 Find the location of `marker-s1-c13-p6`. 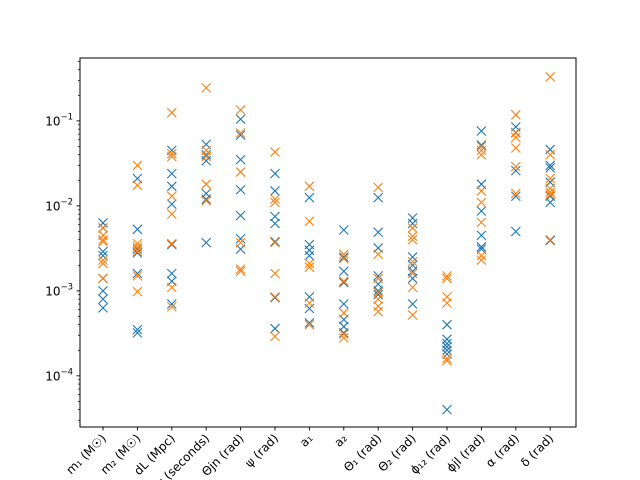

marker-s1-c13-p6 is located at coordinates (550, 240).